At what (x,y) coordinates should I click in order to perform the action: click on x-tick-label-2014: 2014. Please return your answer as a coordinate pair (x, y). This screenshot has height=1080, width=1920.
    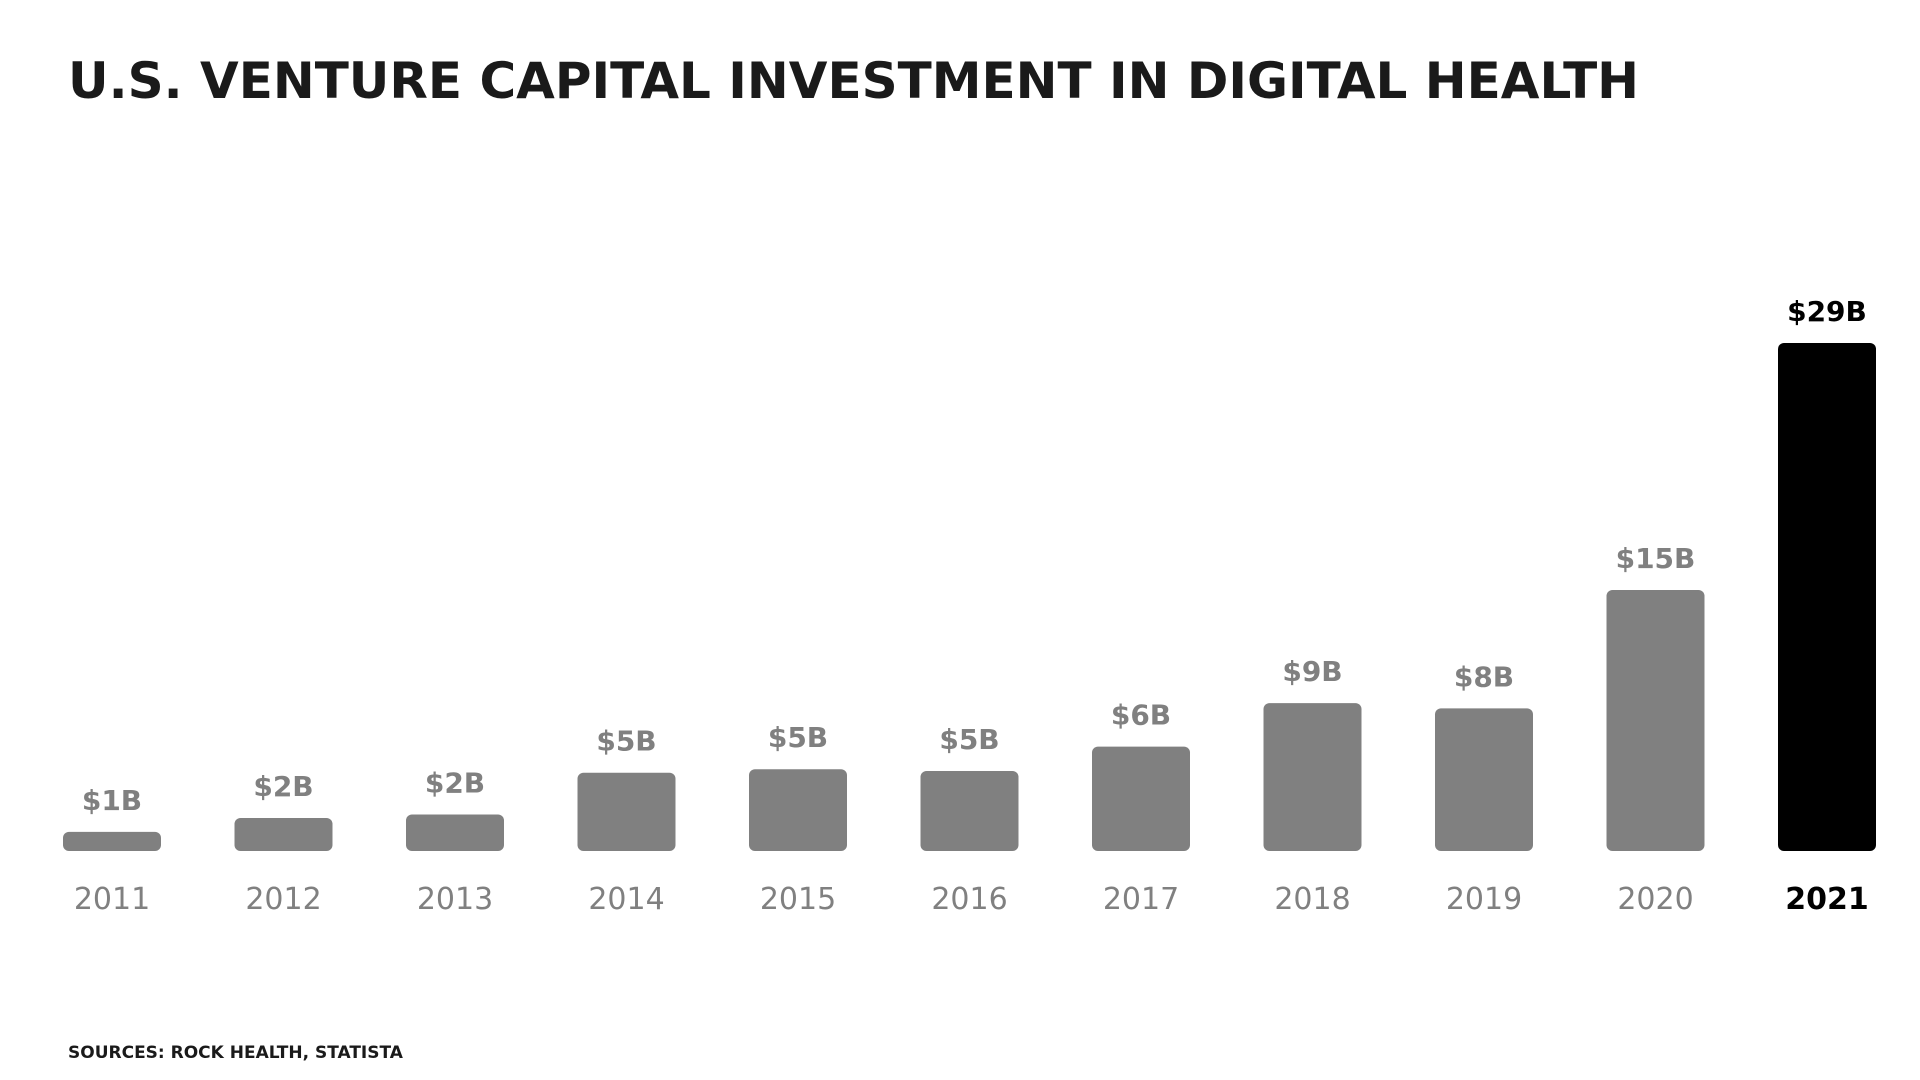
    Looking at the image, I should click on (626, 899).